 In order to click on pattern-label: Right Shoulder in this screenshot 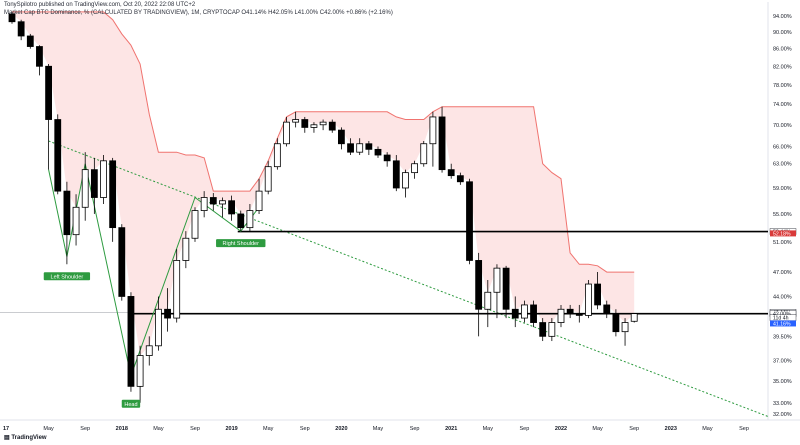, I will do `click(241, 243)`.